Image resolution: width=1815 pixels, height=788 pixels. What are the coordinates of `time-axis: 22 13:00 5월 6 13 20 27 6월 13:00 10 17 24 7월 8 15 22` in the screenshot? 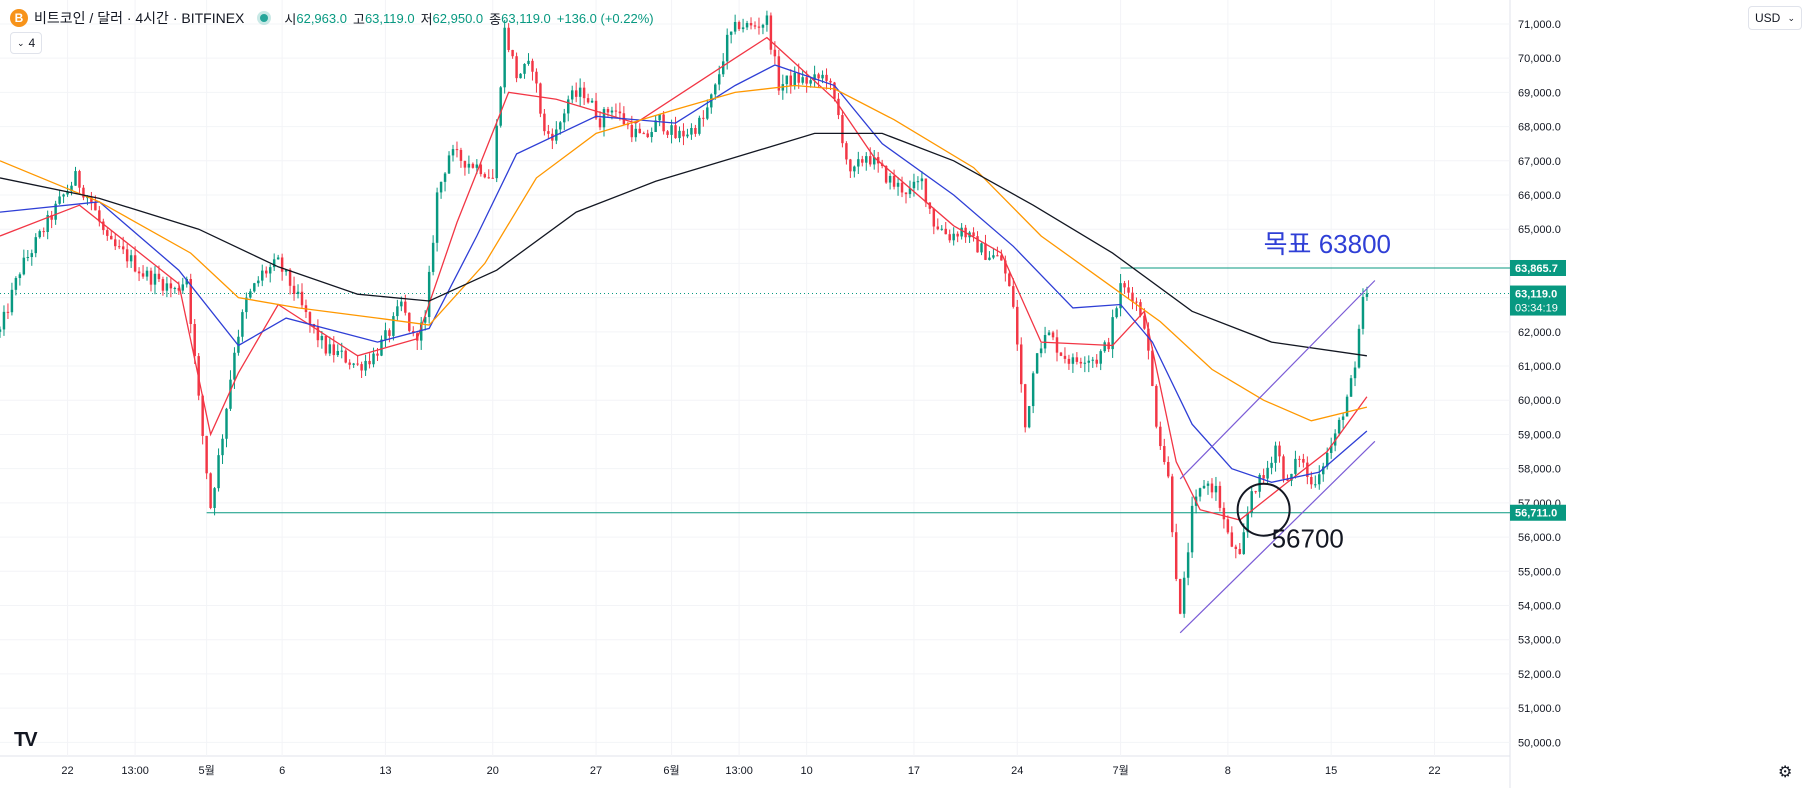 It's located at (750, 770).